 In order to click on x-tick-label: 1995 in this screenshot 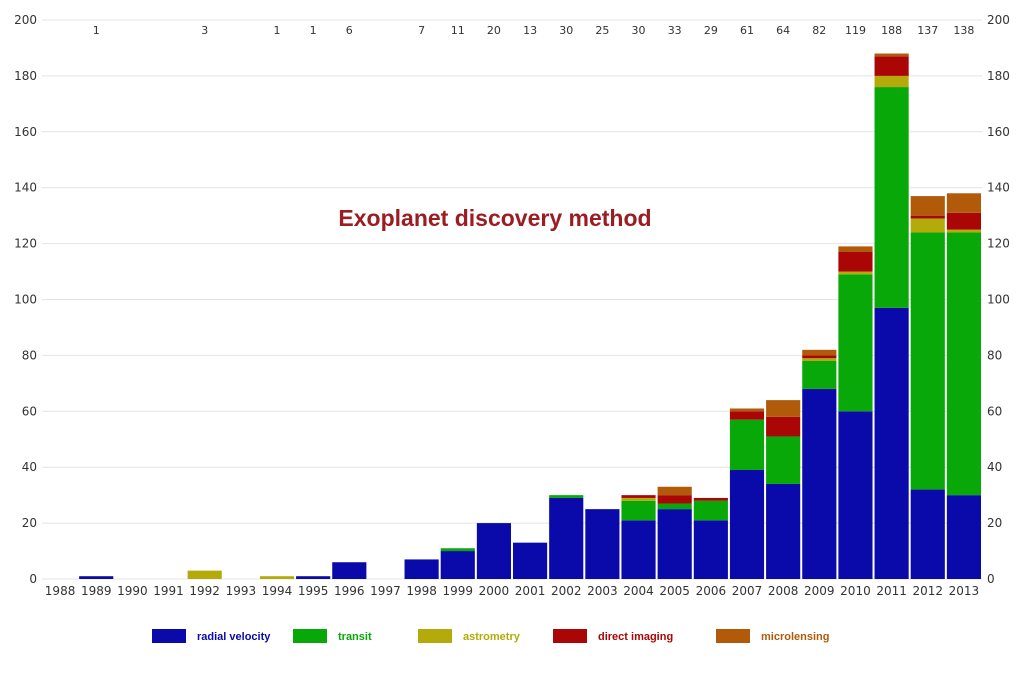, I will do `click(313, 591)`.